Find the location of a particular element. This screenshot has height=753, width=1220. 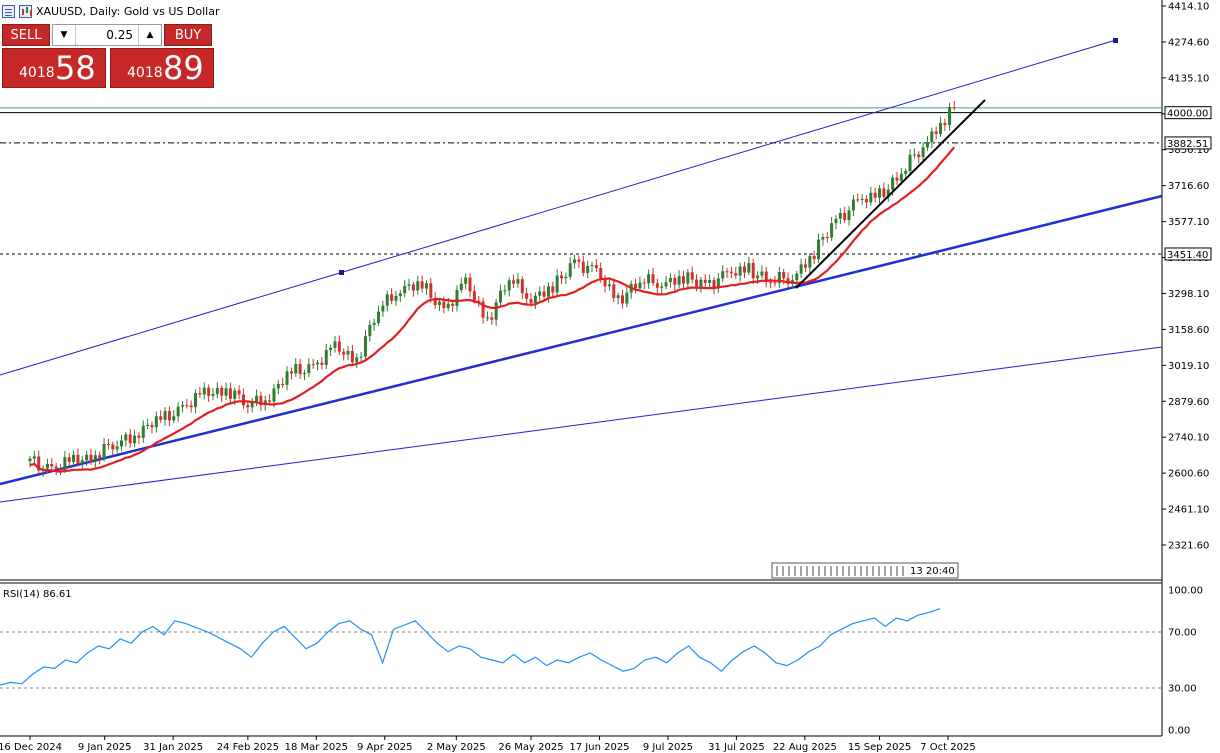

lot-size-stepper: ▼ 0.25 ▲ is located at coordinates (107, 35).